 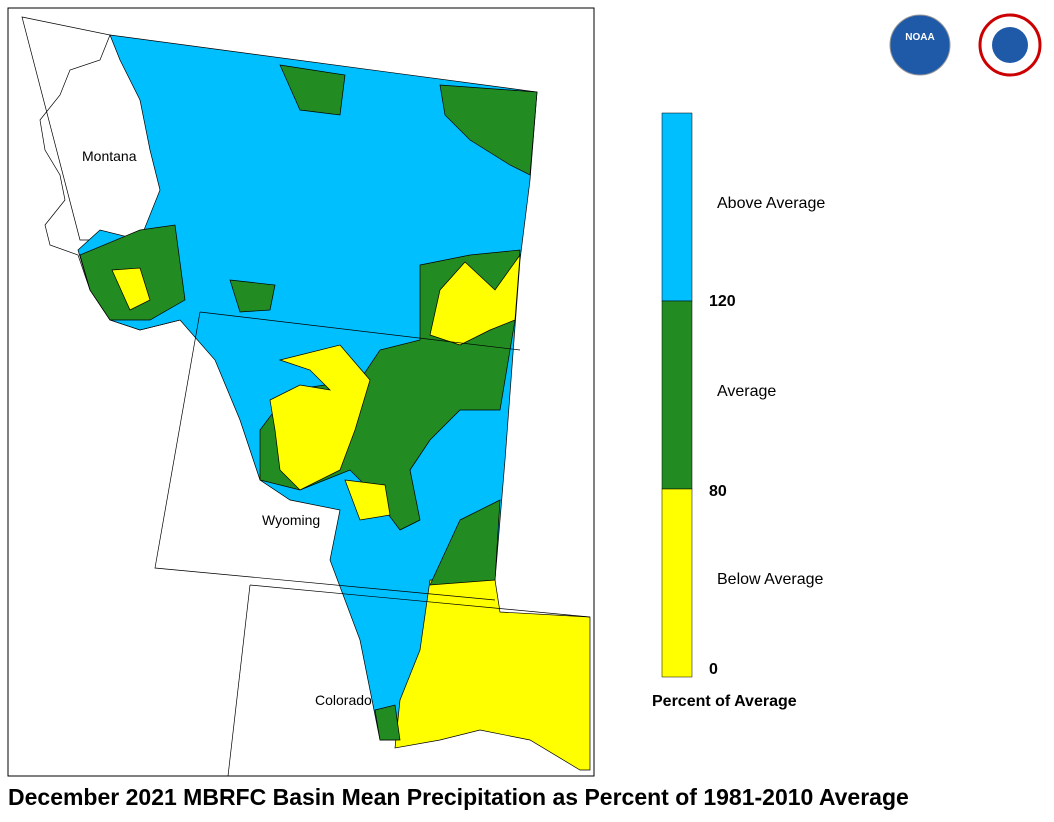 What do you see at coordinates (1010, 45) in the screenshot?
I see `nws-logo-center` at bounding box center [1010, 45].